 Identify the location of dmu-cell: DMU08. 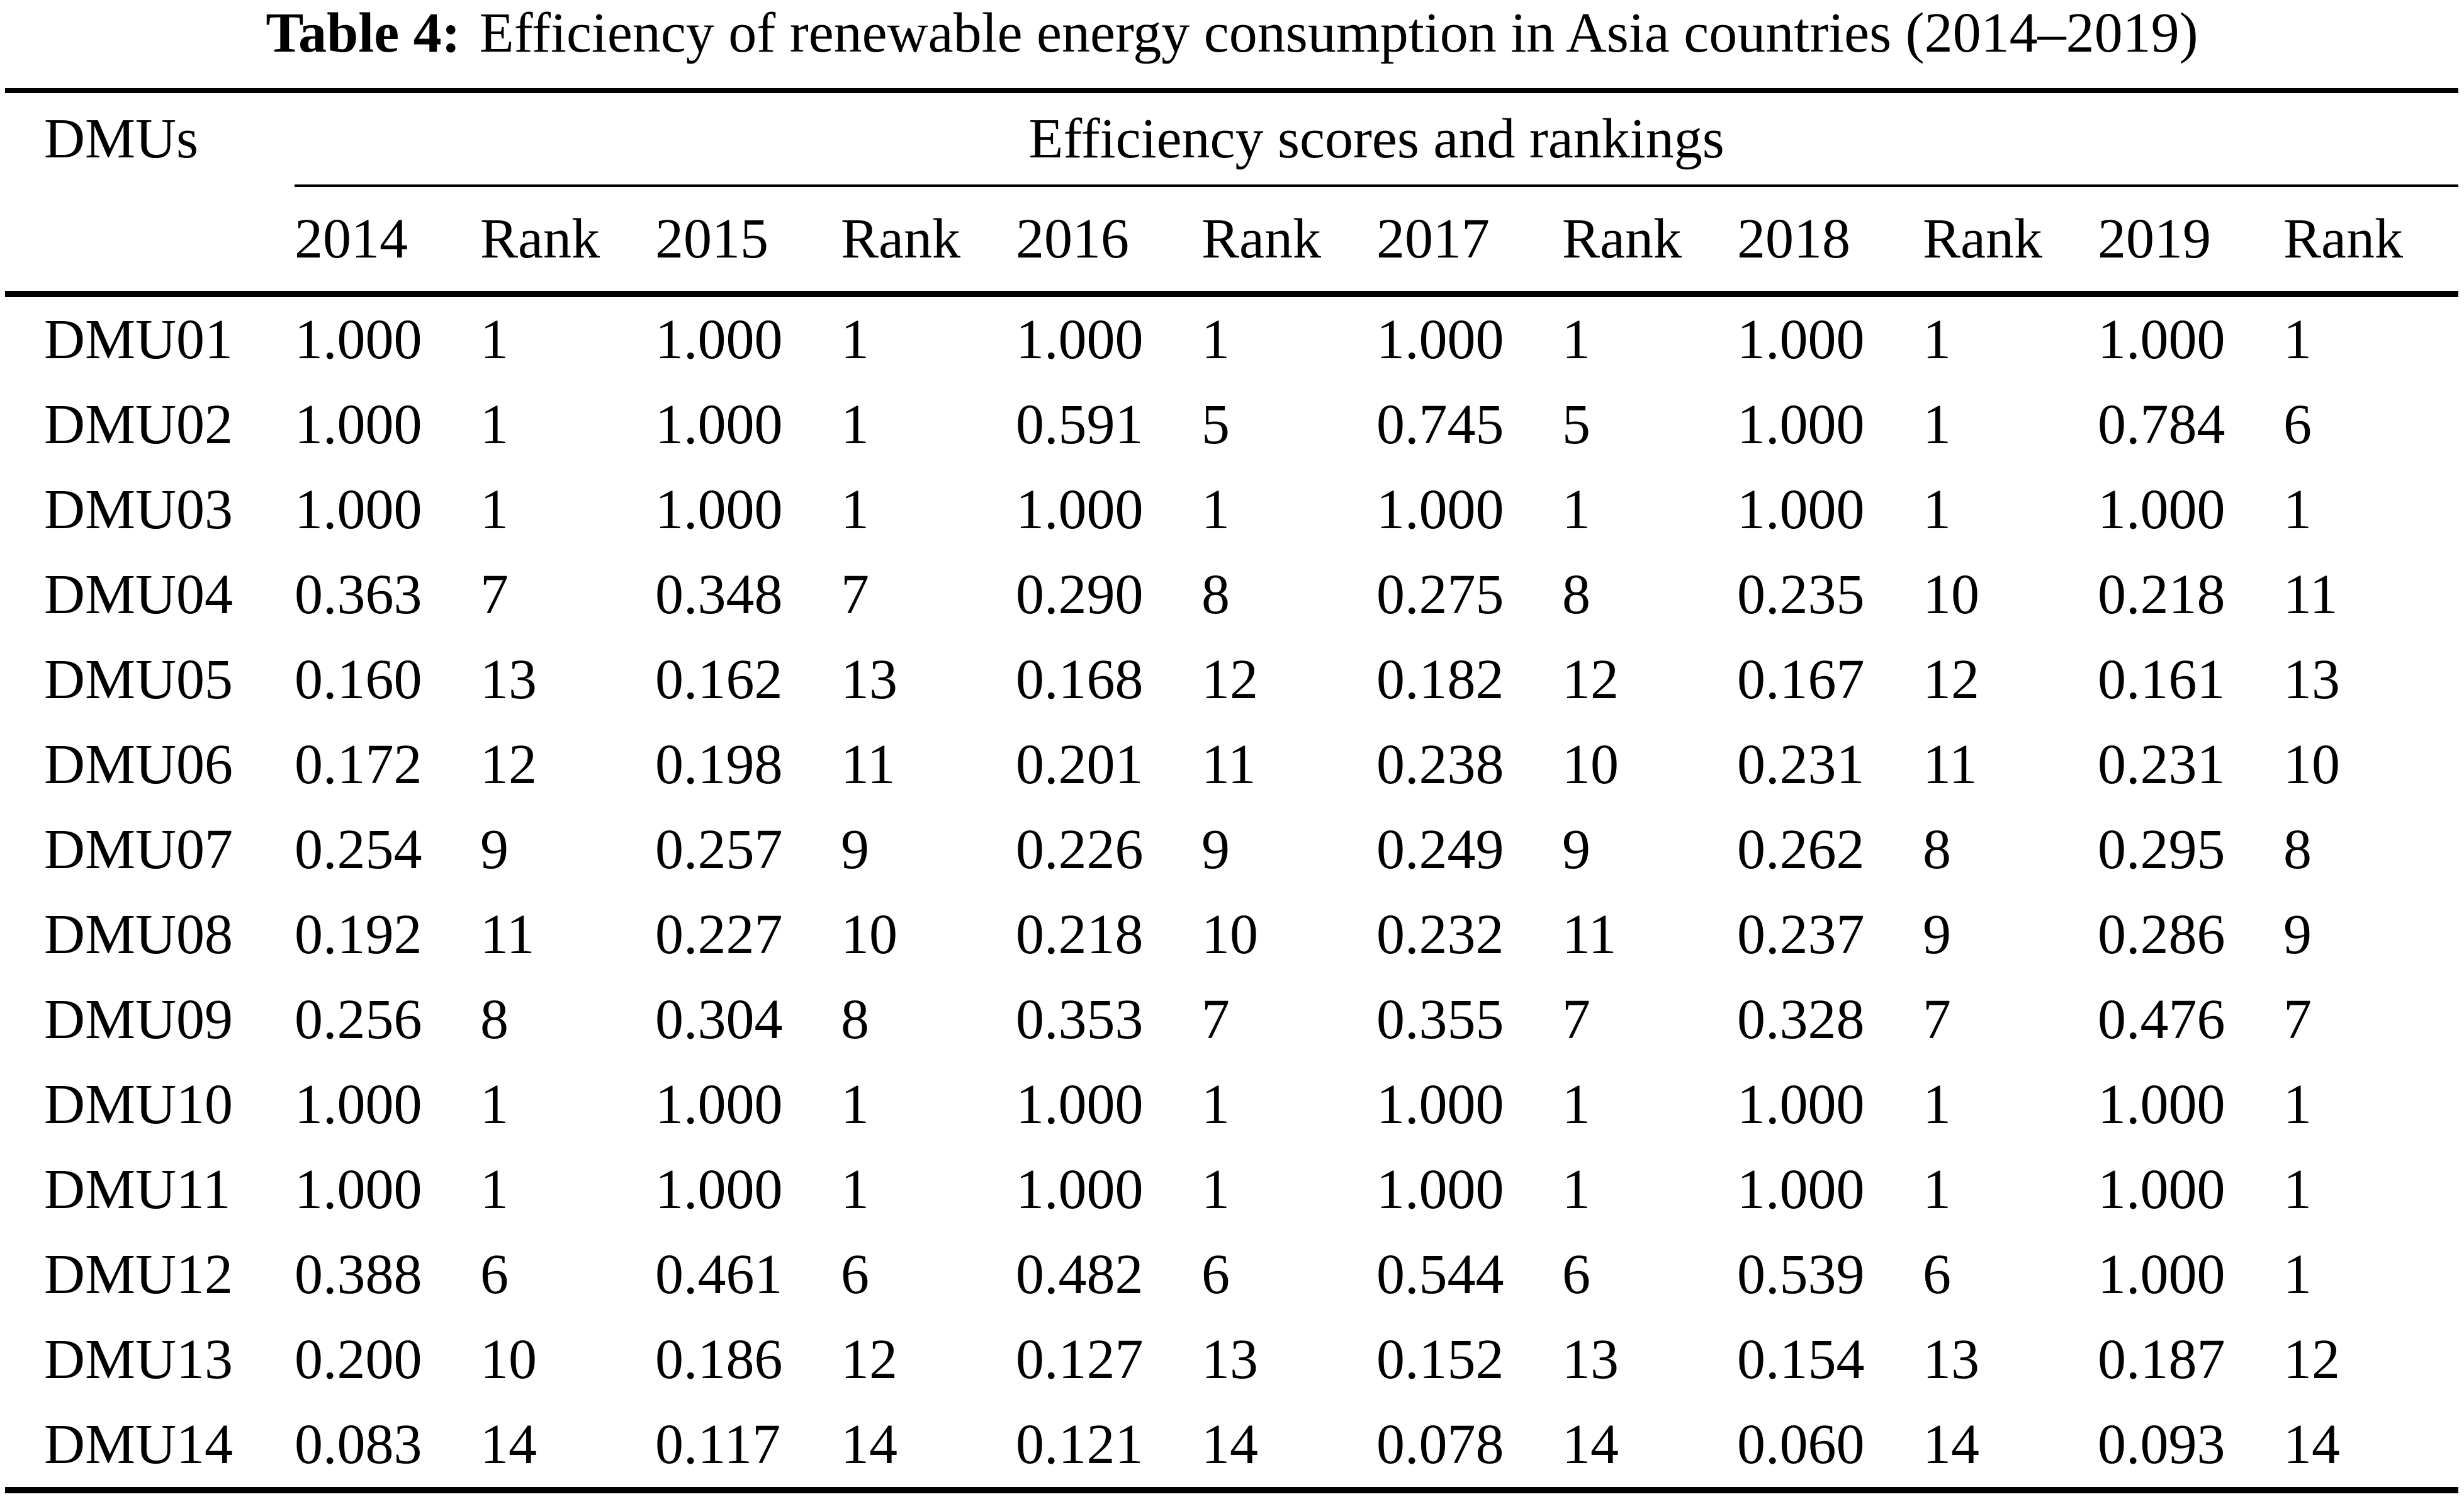
(138, 935).